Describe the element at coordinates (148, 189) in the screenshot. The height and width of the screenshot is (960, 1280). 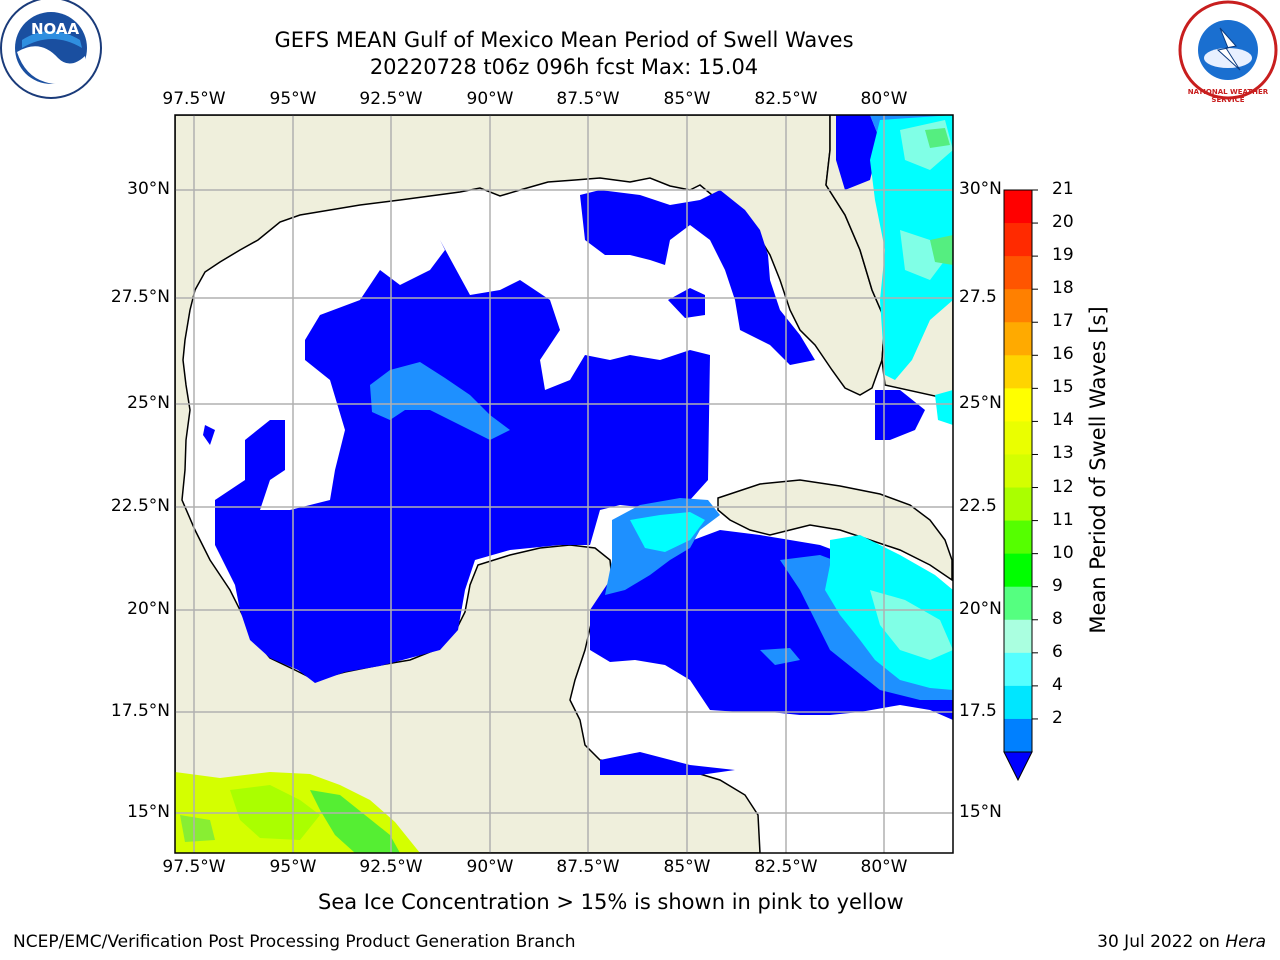
I see `lat-tick-left: 30°N` at that location.